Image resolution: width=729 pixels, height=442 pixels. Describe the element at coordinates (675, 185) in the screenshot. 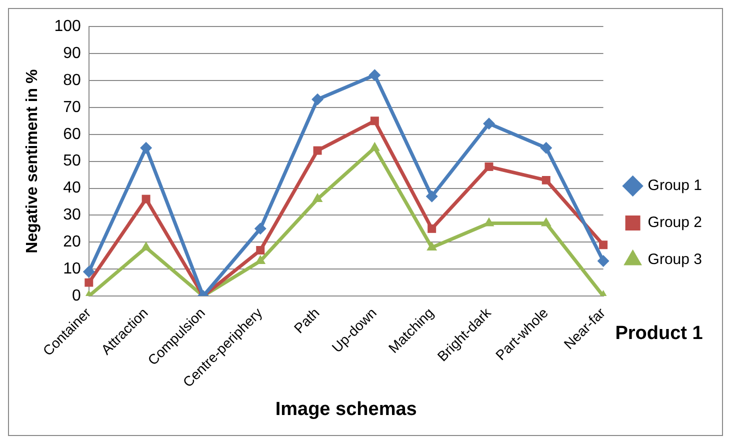

I see `legend-label: Group 1` at that location.